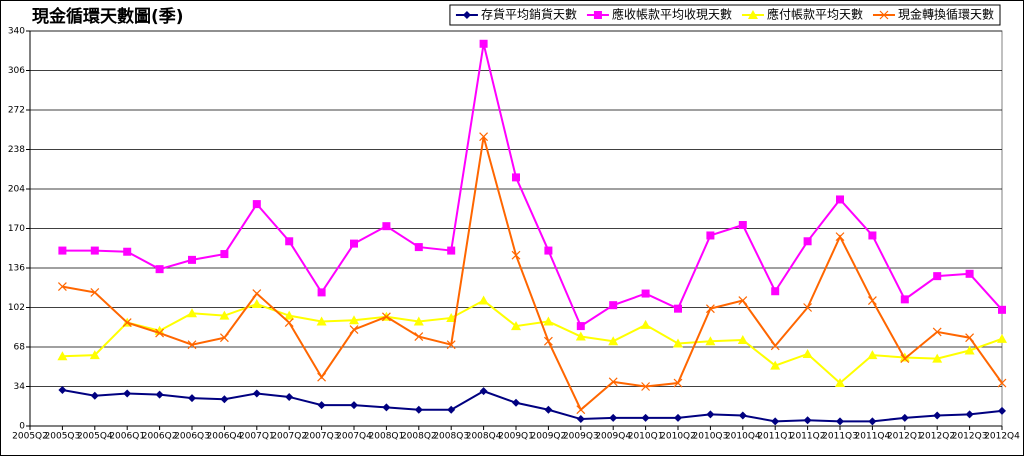  Describe the element at coordinates (20, 387) in the screenshot. I see `y-tick-label: 34` at that location.